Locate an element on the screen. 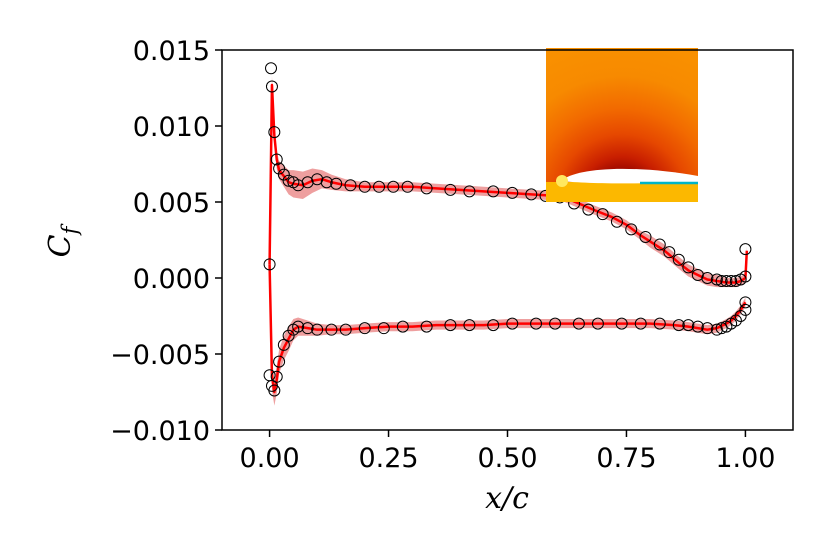 The height and width of the screenshot is (554, 830). y-tick-label: −0.005 is located at coordinates (160, 355).